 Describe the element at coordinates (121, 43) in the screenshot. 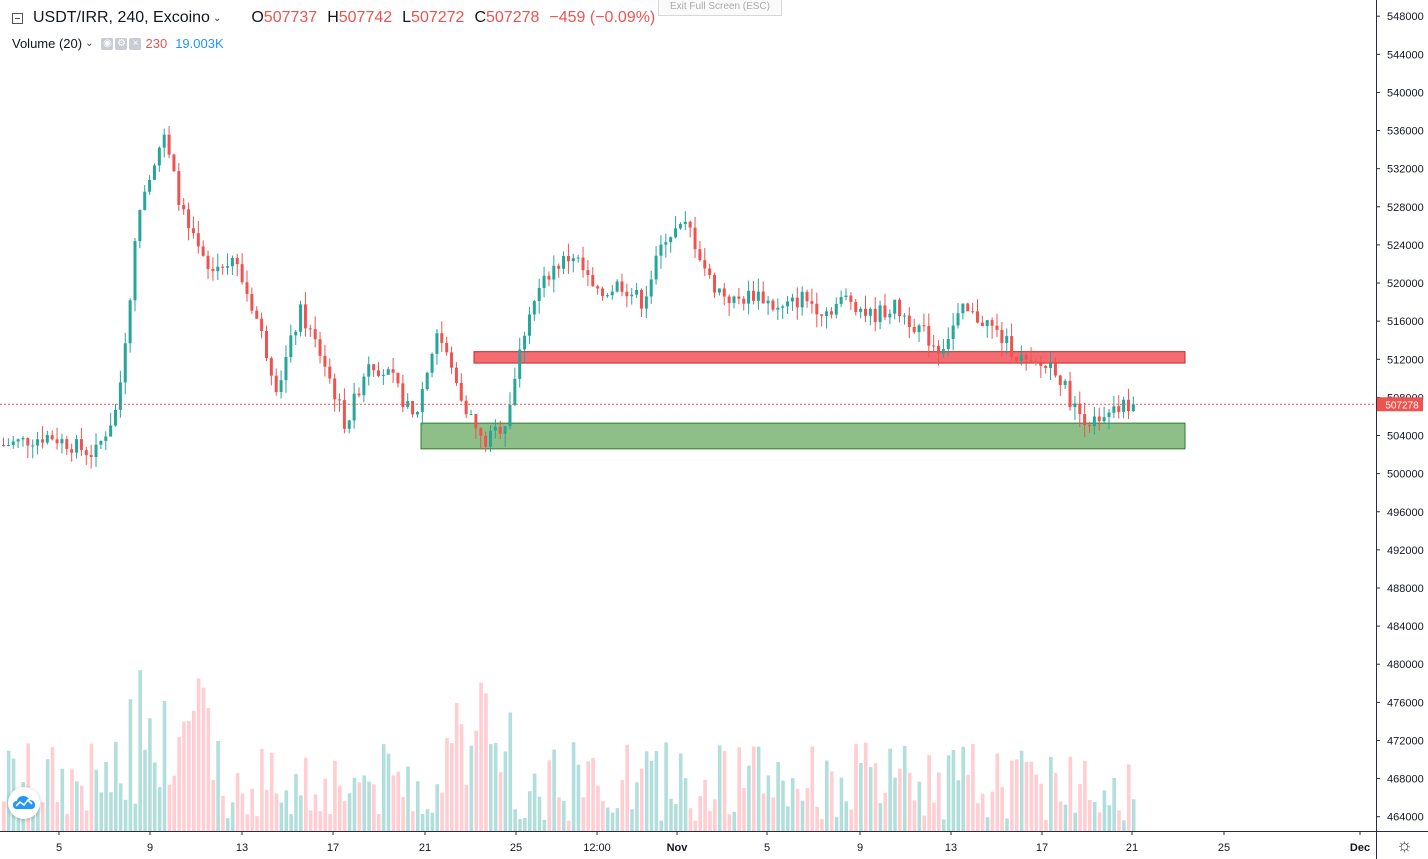

I see `gear-icon: ⚙` at that location.